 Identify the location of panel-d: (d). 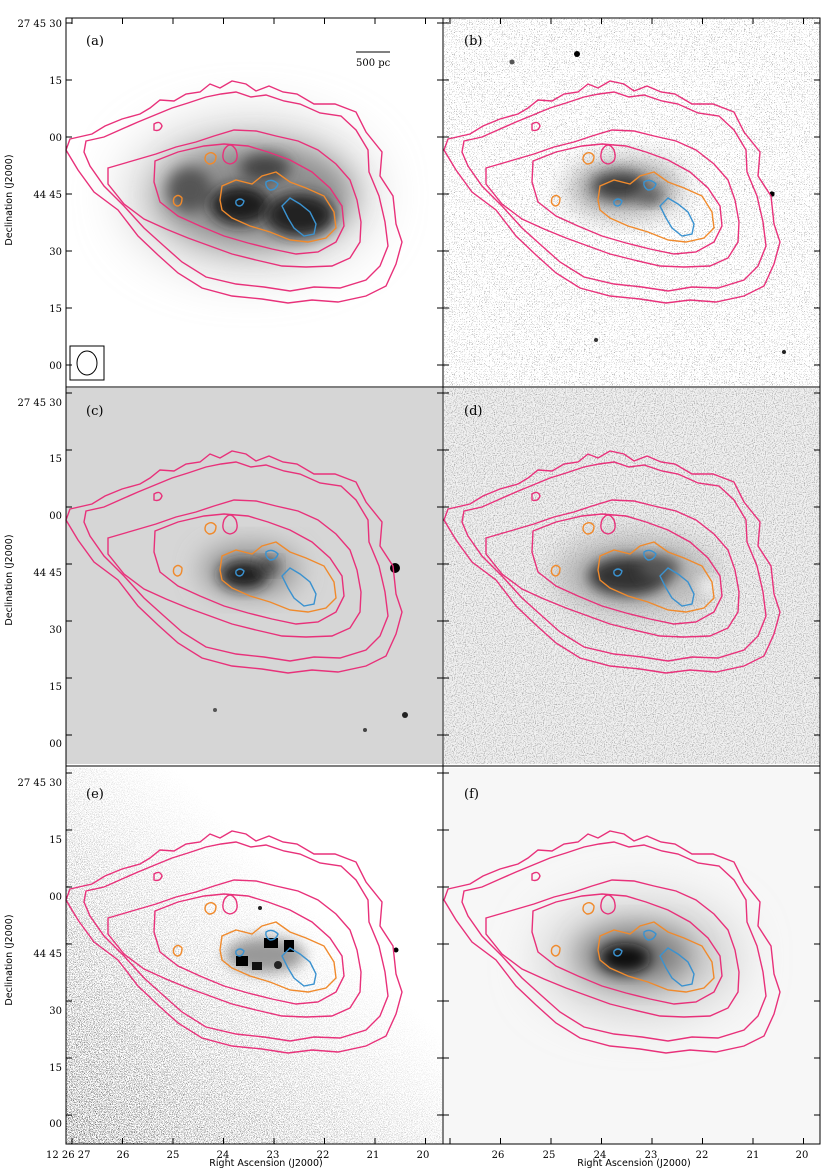
(631, 576).